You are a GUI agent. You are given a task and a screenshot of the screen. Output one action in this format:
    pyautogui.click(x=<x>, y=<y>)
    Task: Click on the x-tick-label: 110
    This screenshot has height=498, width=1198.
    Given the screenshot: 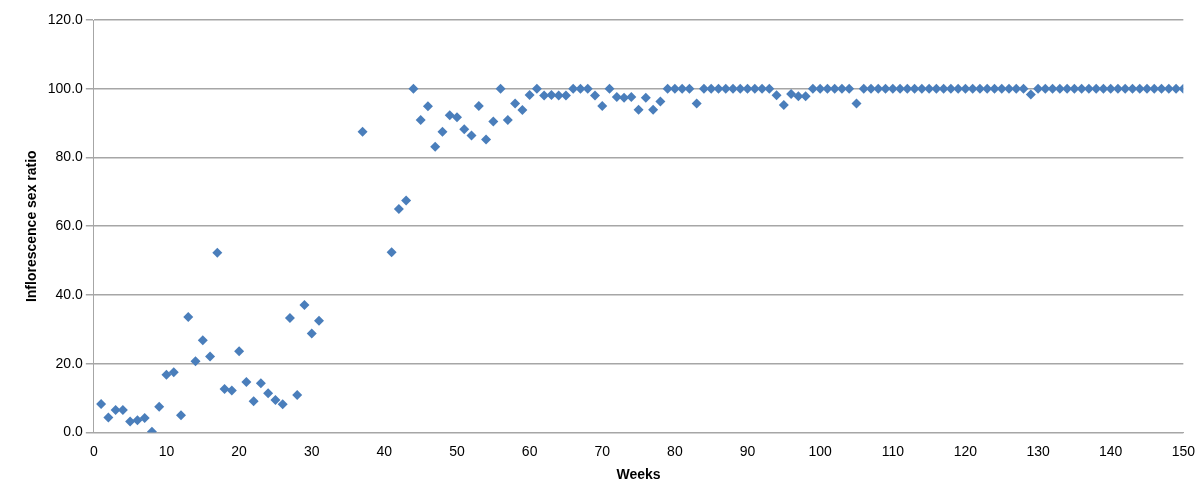 What is the action you would take?
    pyautogui.click(x=893, y=450)
    